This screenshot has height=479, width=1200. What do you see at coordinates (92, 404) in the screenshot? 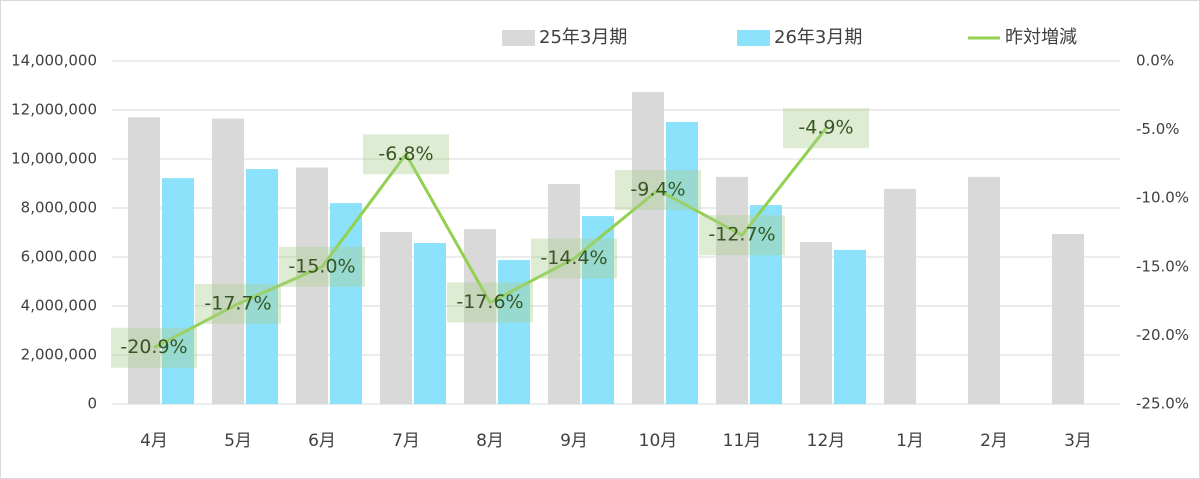
I see `y-tick-label: 0` at bounding box center [92, 404].